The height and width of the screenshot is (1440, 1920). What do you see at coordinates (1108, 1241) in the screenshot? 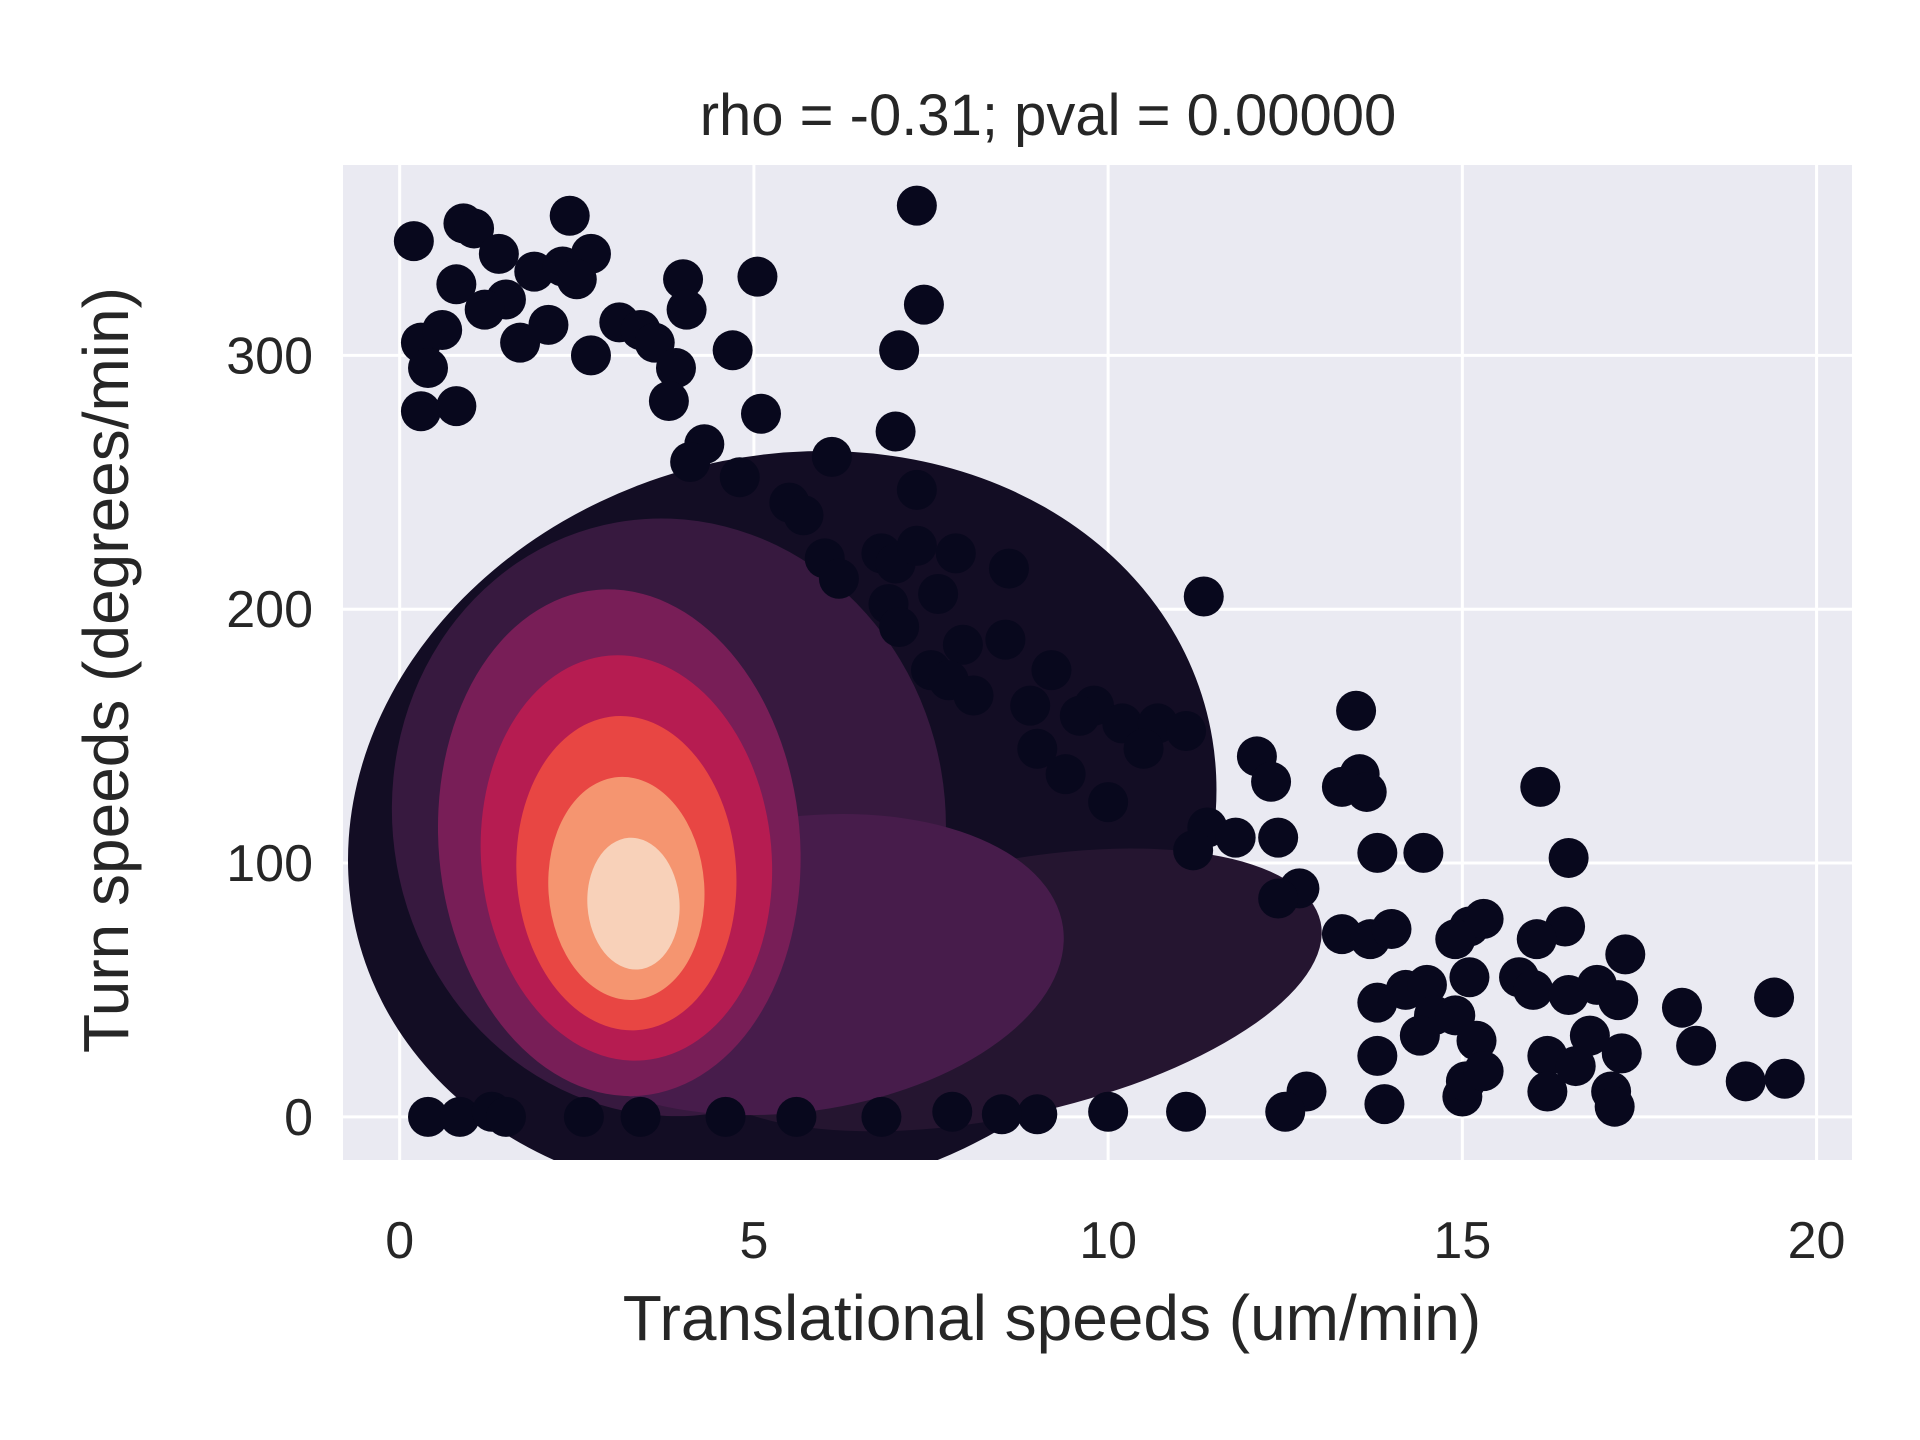
I see `x-tick-label: 10` at bounding box center [1108, 1241].